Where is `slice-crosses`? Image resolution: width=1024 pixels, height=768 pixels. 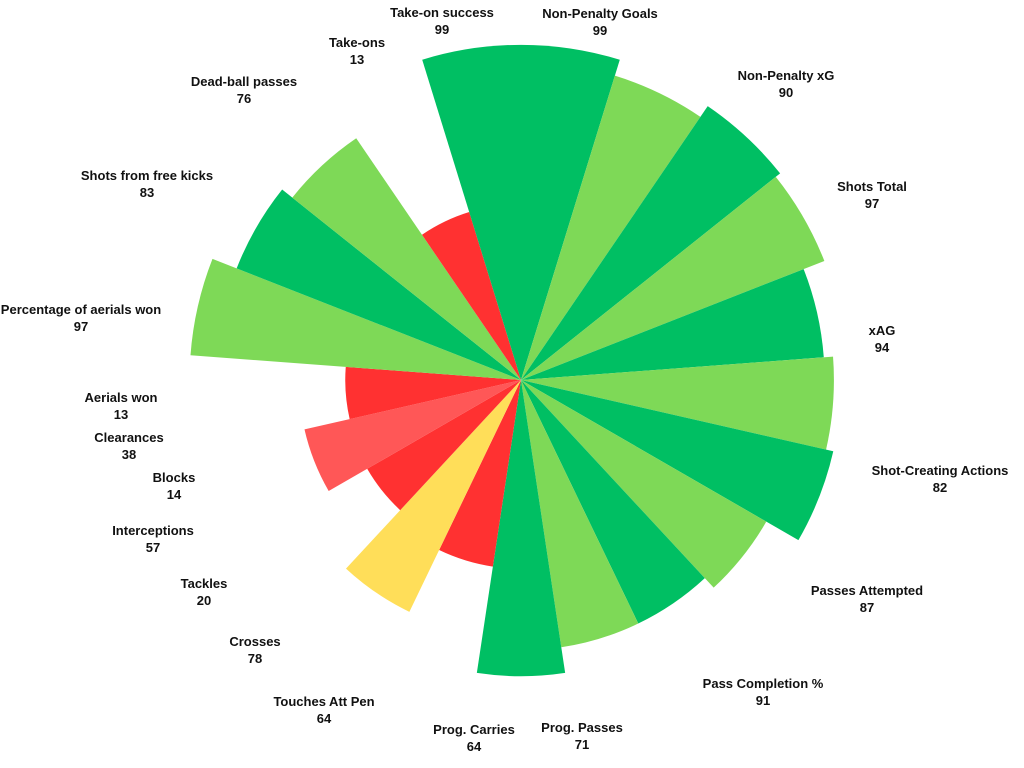
slice-crosses is located at coordinates (521, 528).